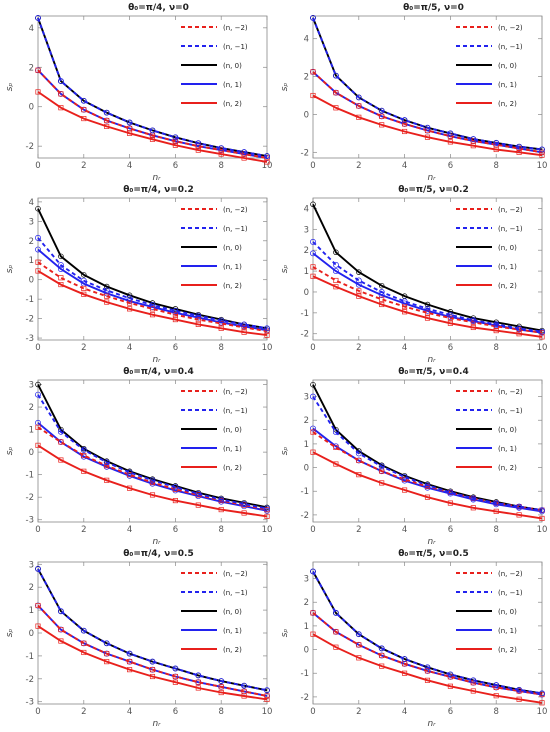  Describe the element at coordinates (305, 153) in the screenshot. I see `y-tick-label: -2` at that location.